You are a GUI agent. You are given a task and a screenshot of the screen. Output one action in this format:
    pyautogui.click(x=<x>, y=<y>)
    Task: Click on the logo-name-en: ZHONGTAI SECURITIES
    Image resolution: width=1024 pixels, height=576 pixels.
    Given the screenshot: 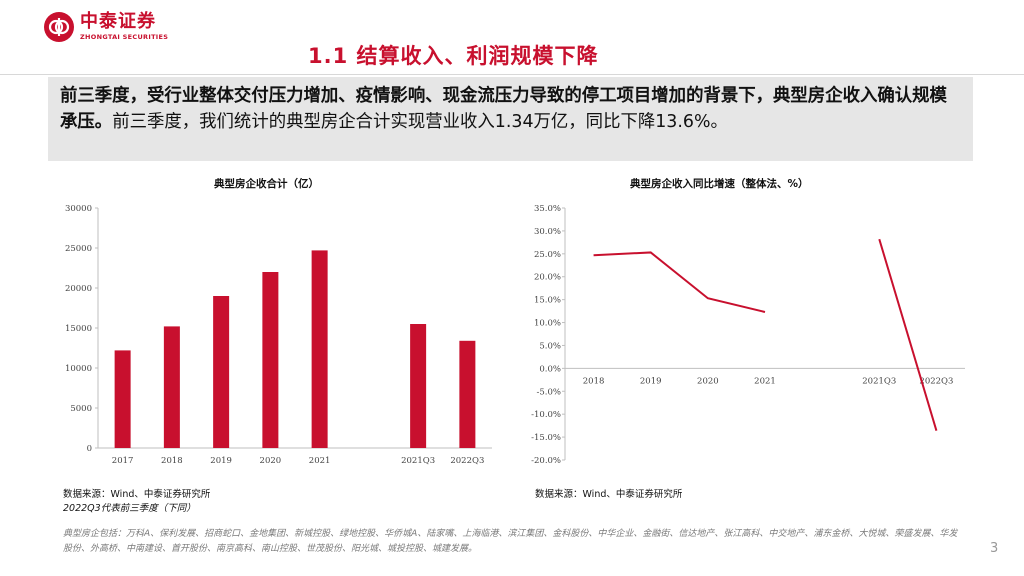 What is the action you would take?
    pyautogui.click(x=124, y=37)
    